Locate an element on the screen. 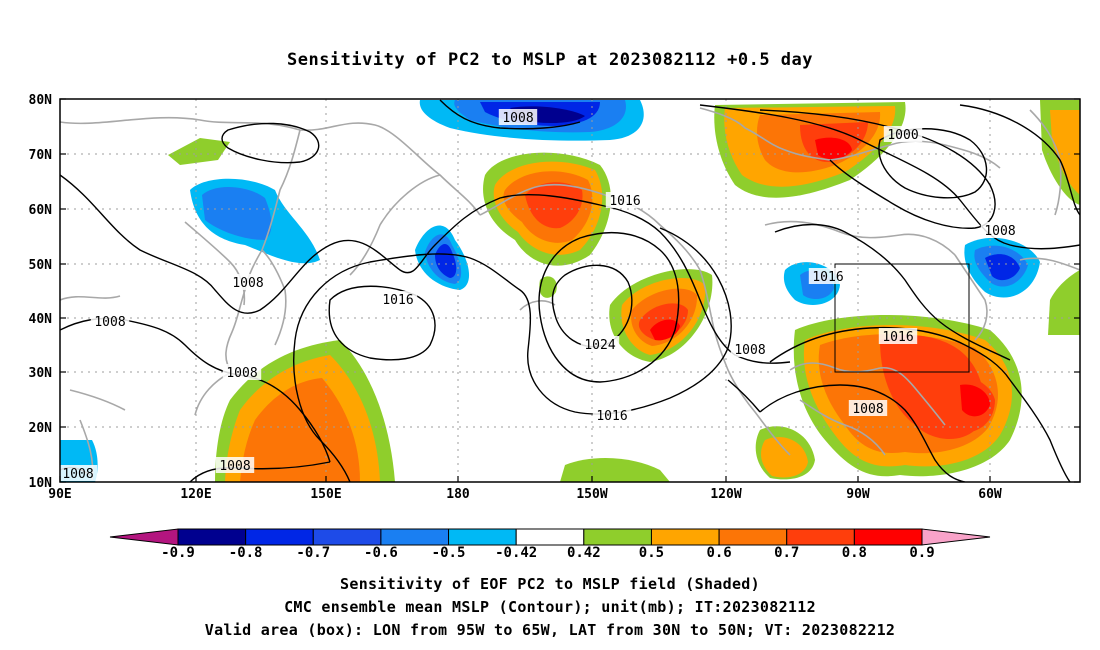 The width and height of the screenshot is (1100, 650). colorbar-label: -0.9 is located at coordinates (178, 553).